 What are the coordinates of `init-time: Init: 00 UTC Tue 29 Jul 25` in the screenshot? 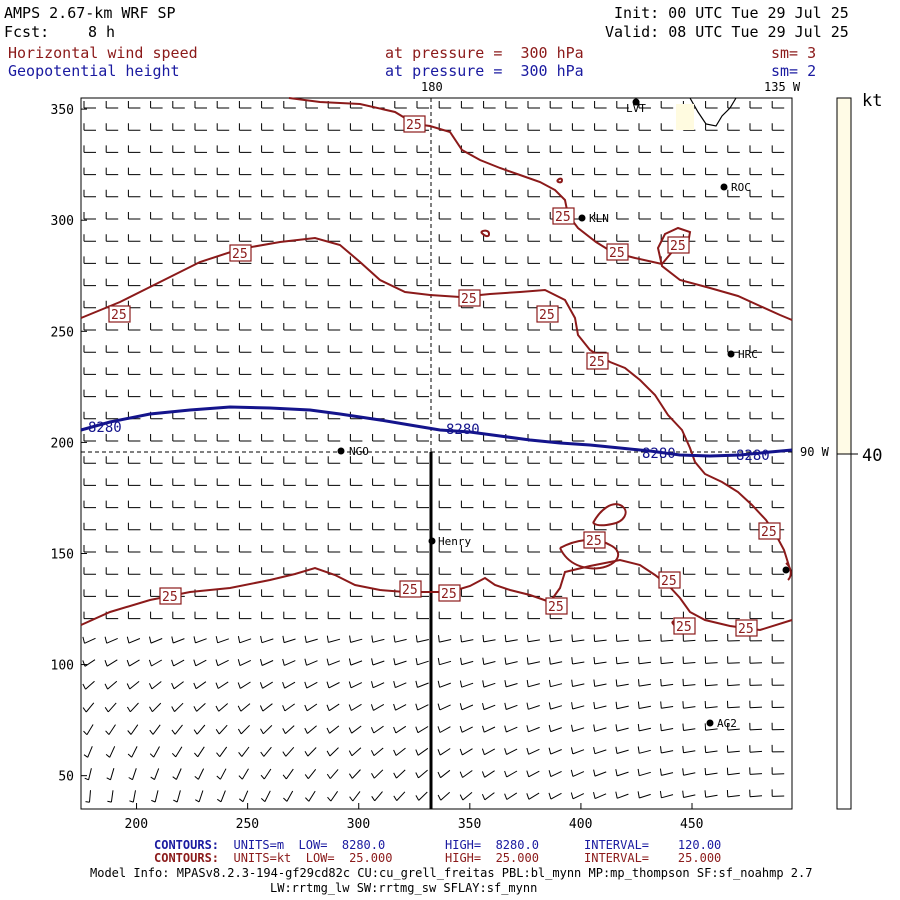 It's located at (731, 13).